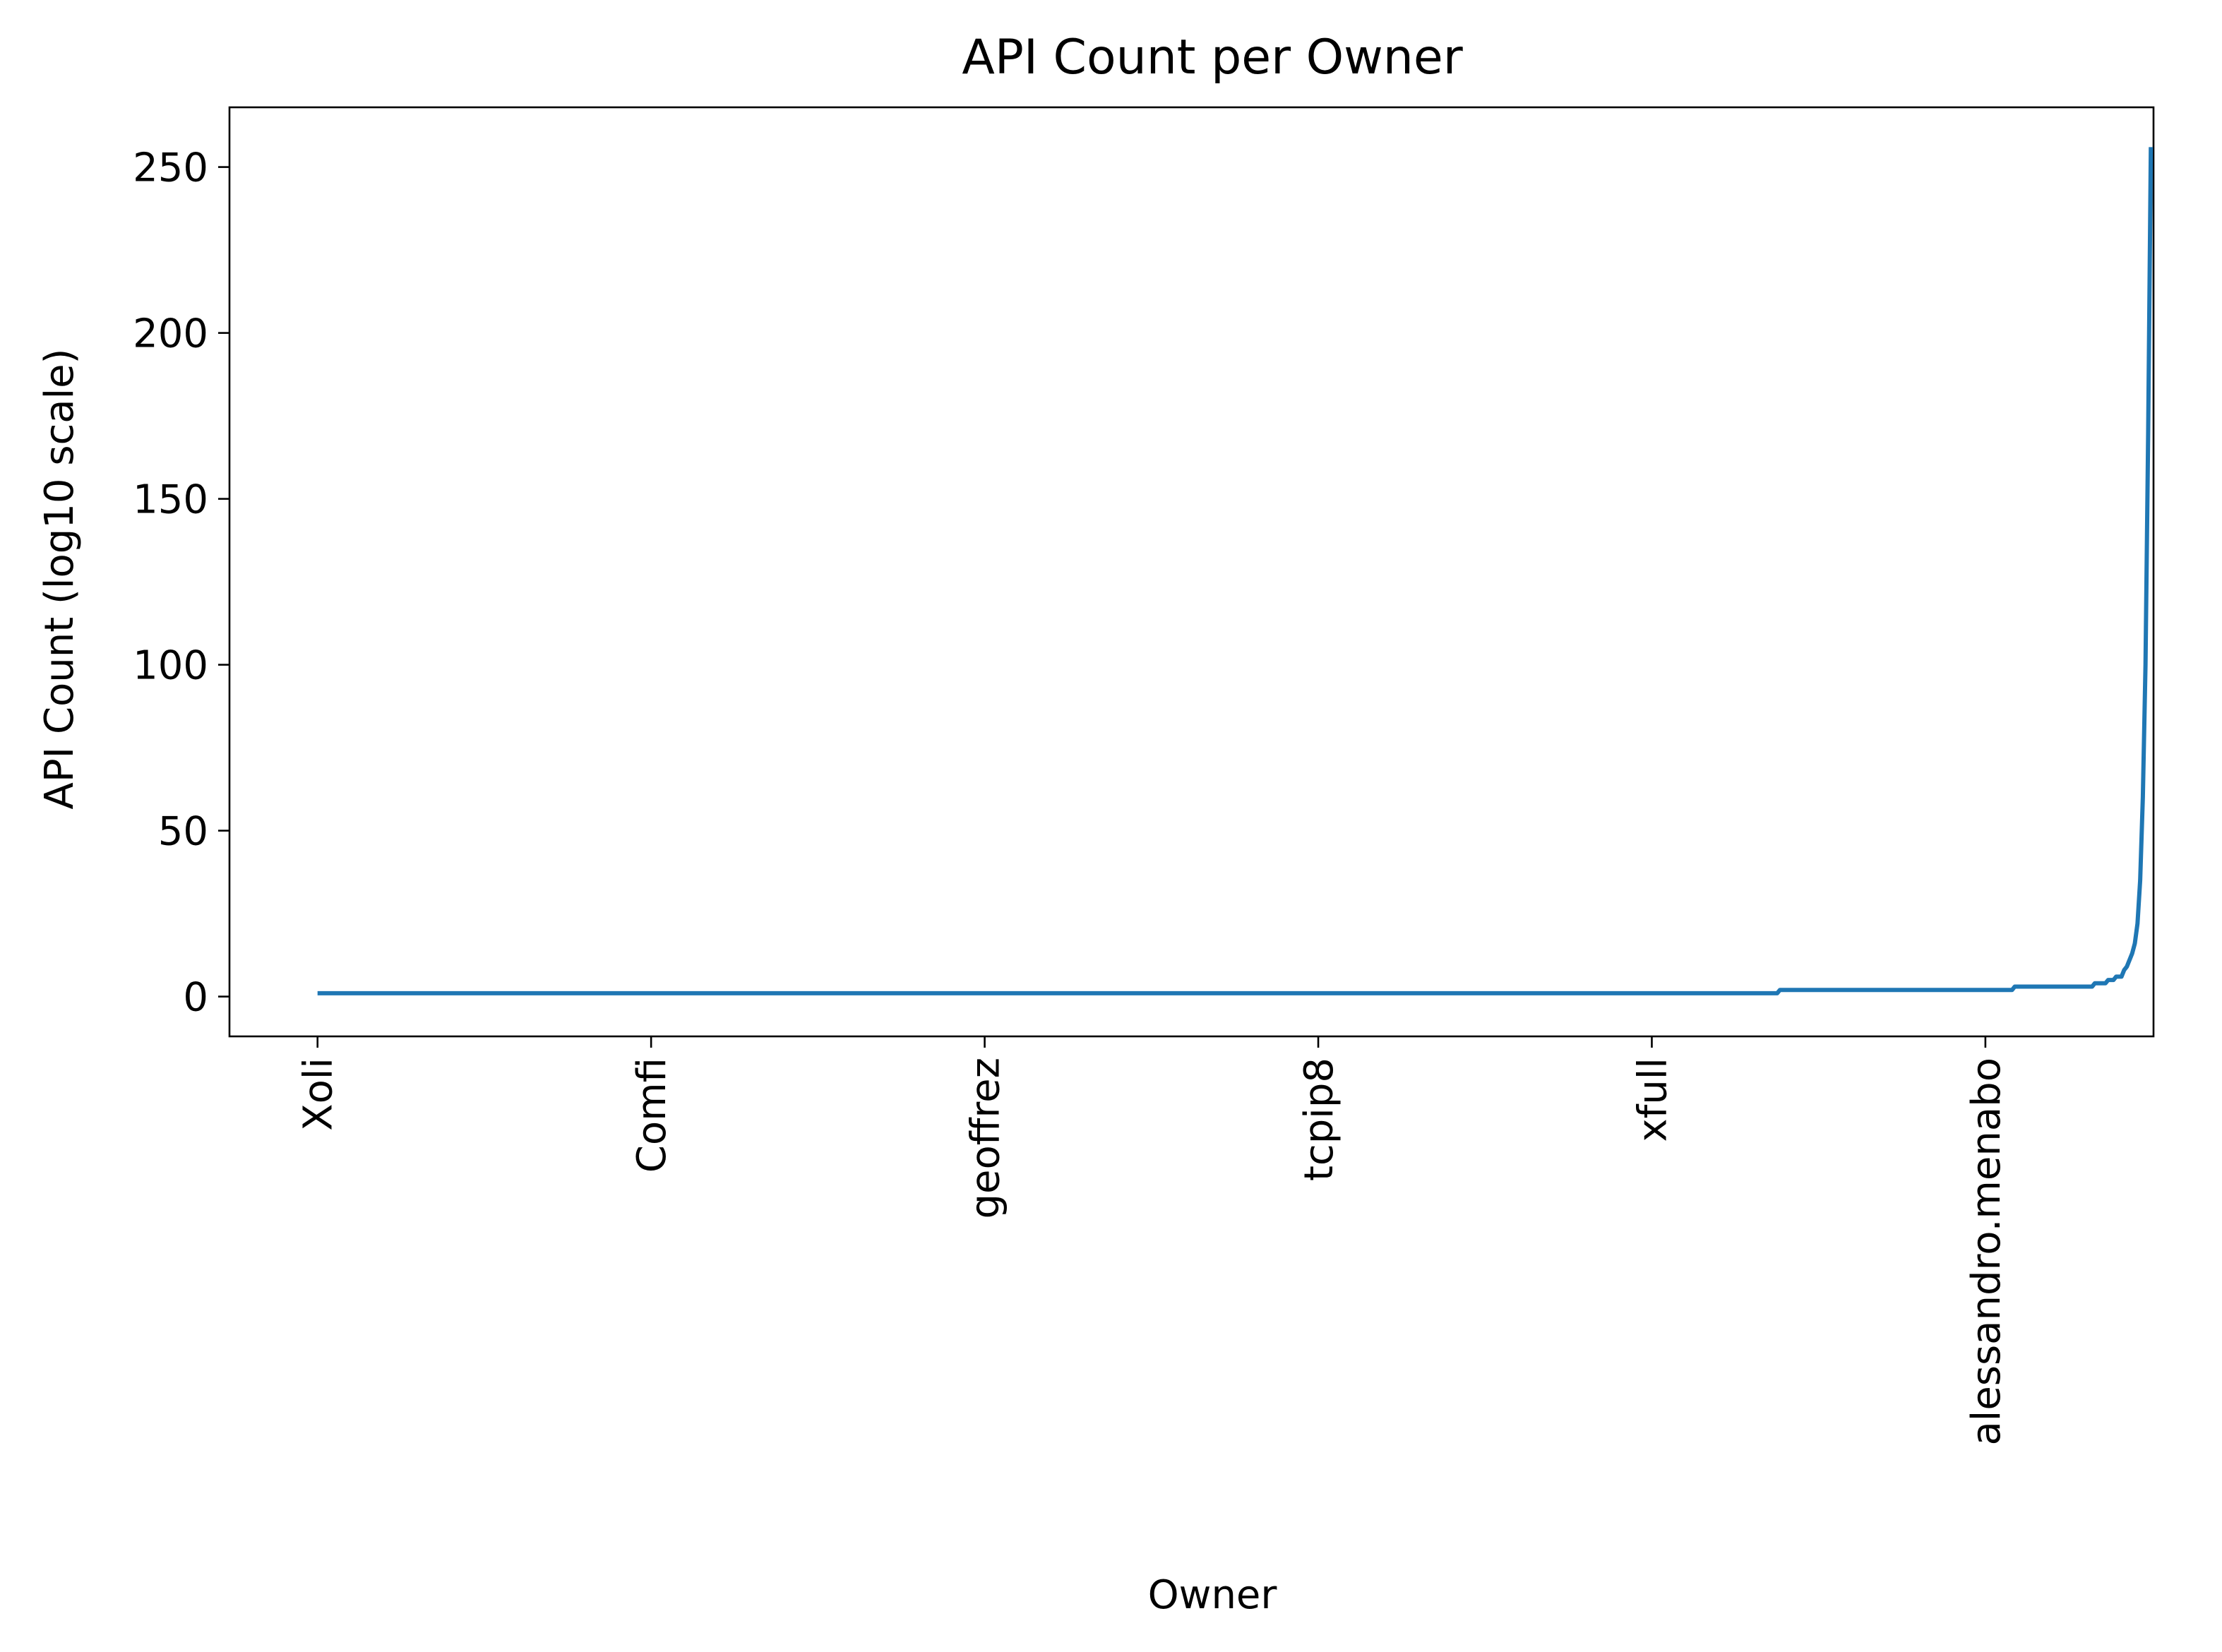 This screenshot has height=1652, width=2222. What do you see at coordinates (652, 1115) in the screenshot?
I see `x-tick-label: Comfi` at bounding box center [652, 1115].